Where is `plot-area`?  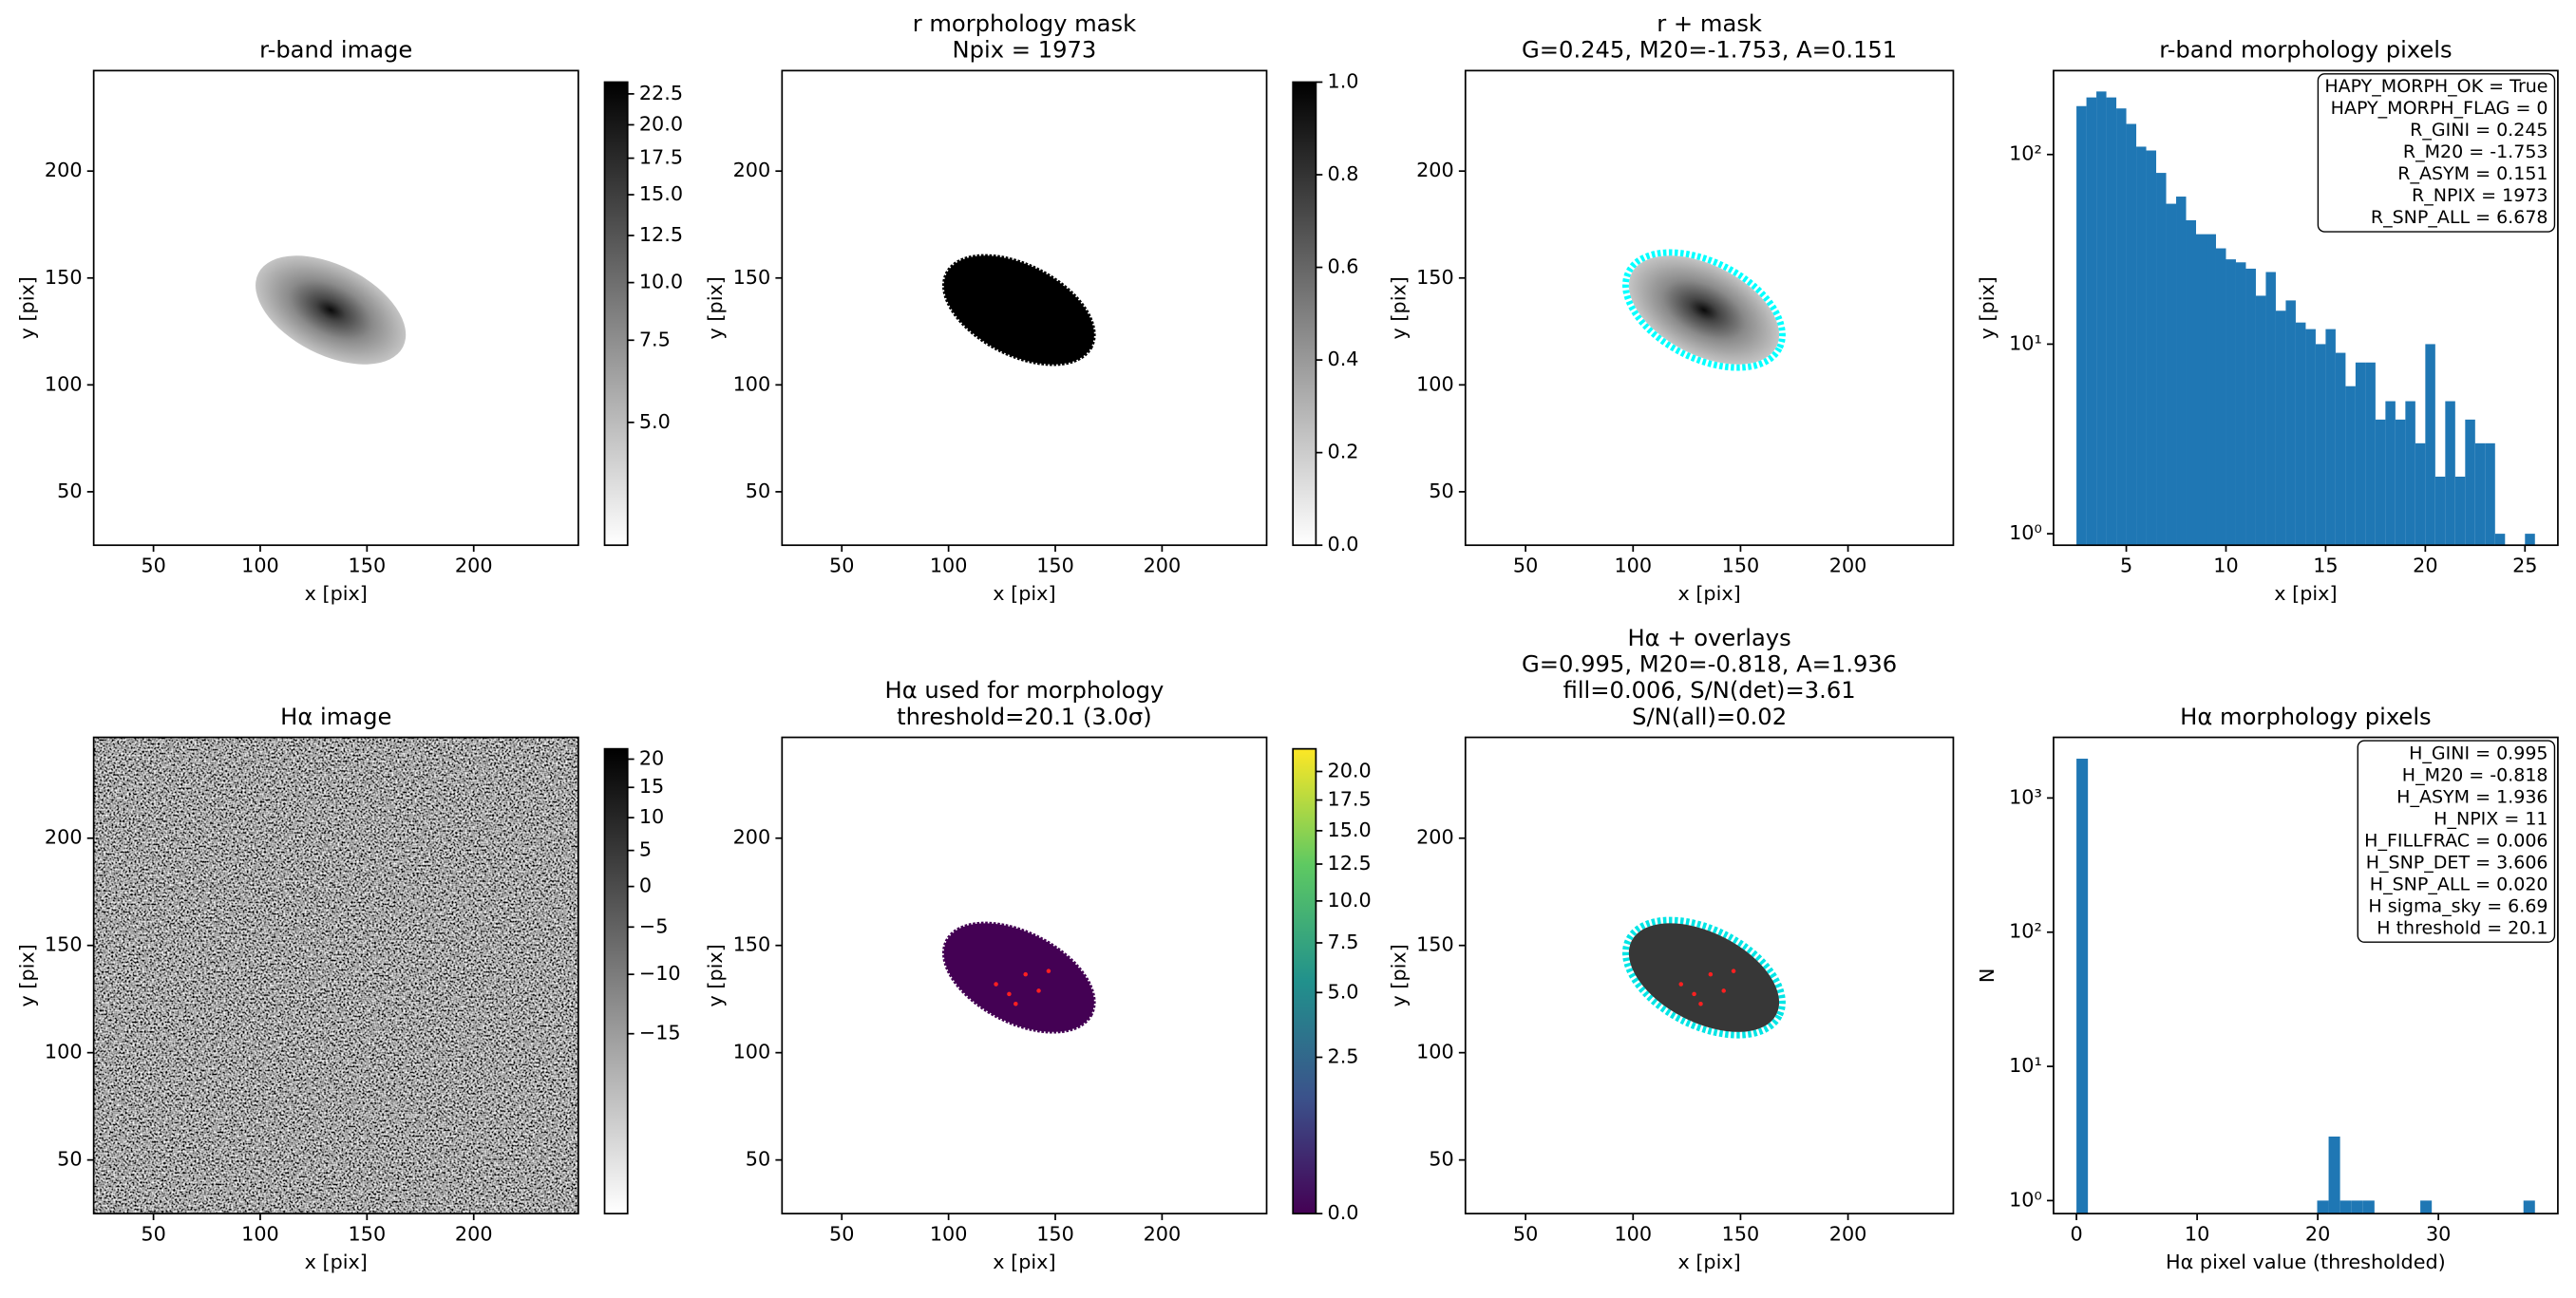
plot-area is located at coordinates (1018, 977).